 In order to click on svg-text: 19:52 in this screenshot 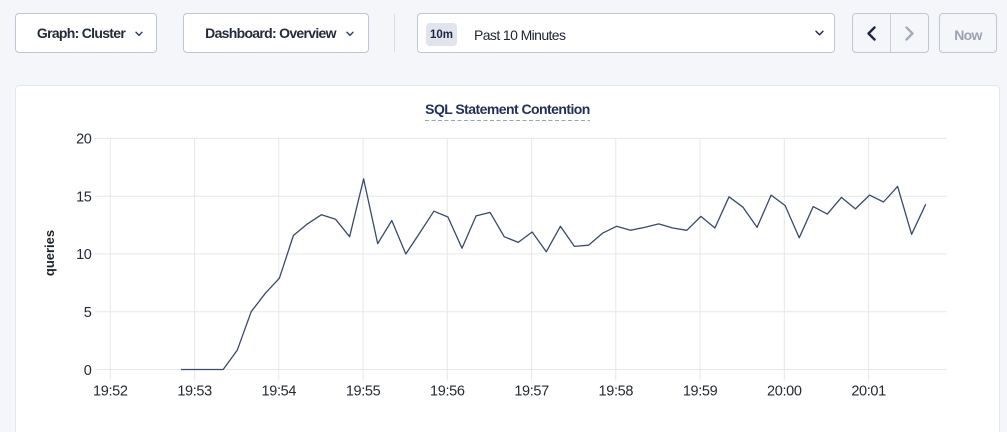, I will do `click(110, 392)`.